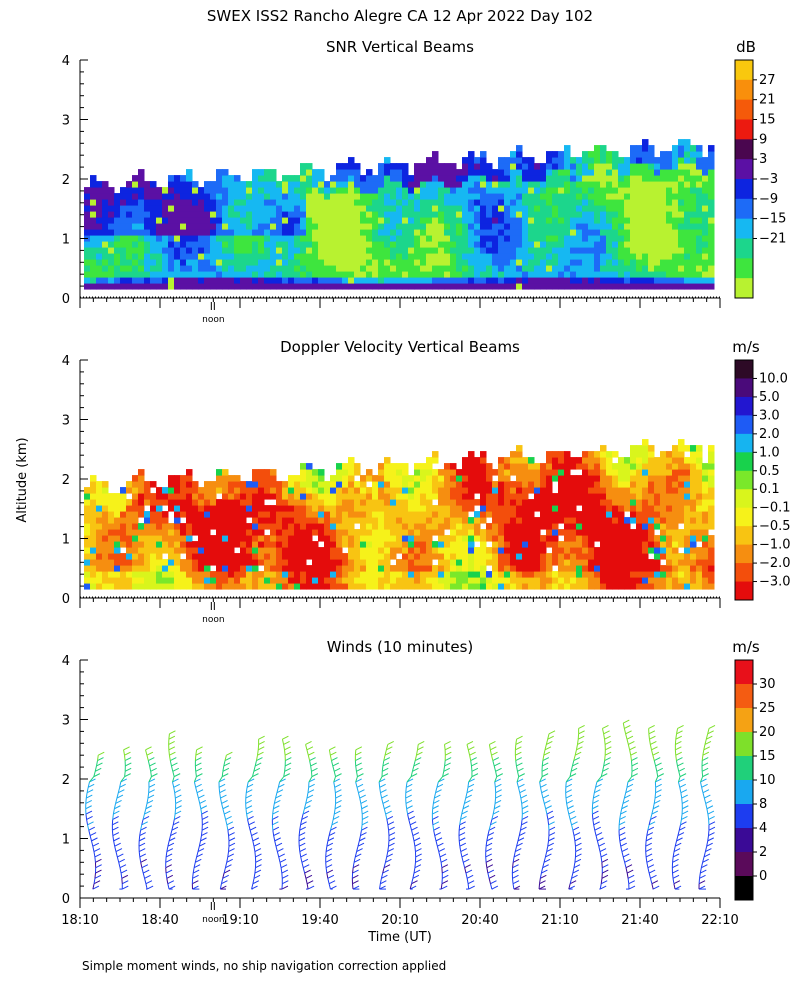 This screenshot has width=800, height=1000. Describe the element at coordinates (173, 810) in the screenshot. I see `wind-profile` at that location.